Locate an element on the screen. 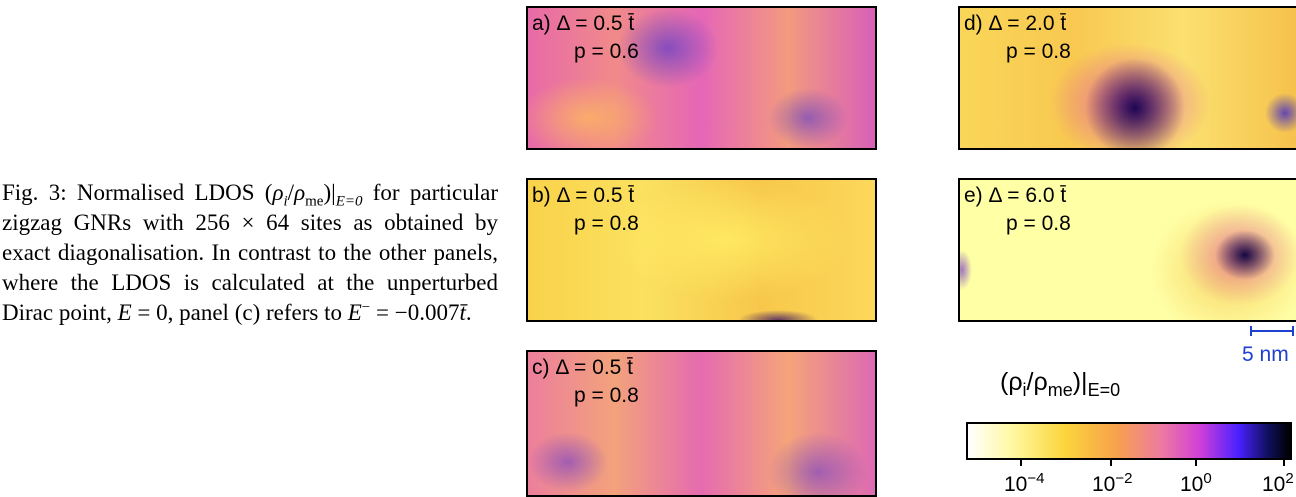 This screenshot has width=1296, height=497. text: e) is located at coordinates (973, 195).